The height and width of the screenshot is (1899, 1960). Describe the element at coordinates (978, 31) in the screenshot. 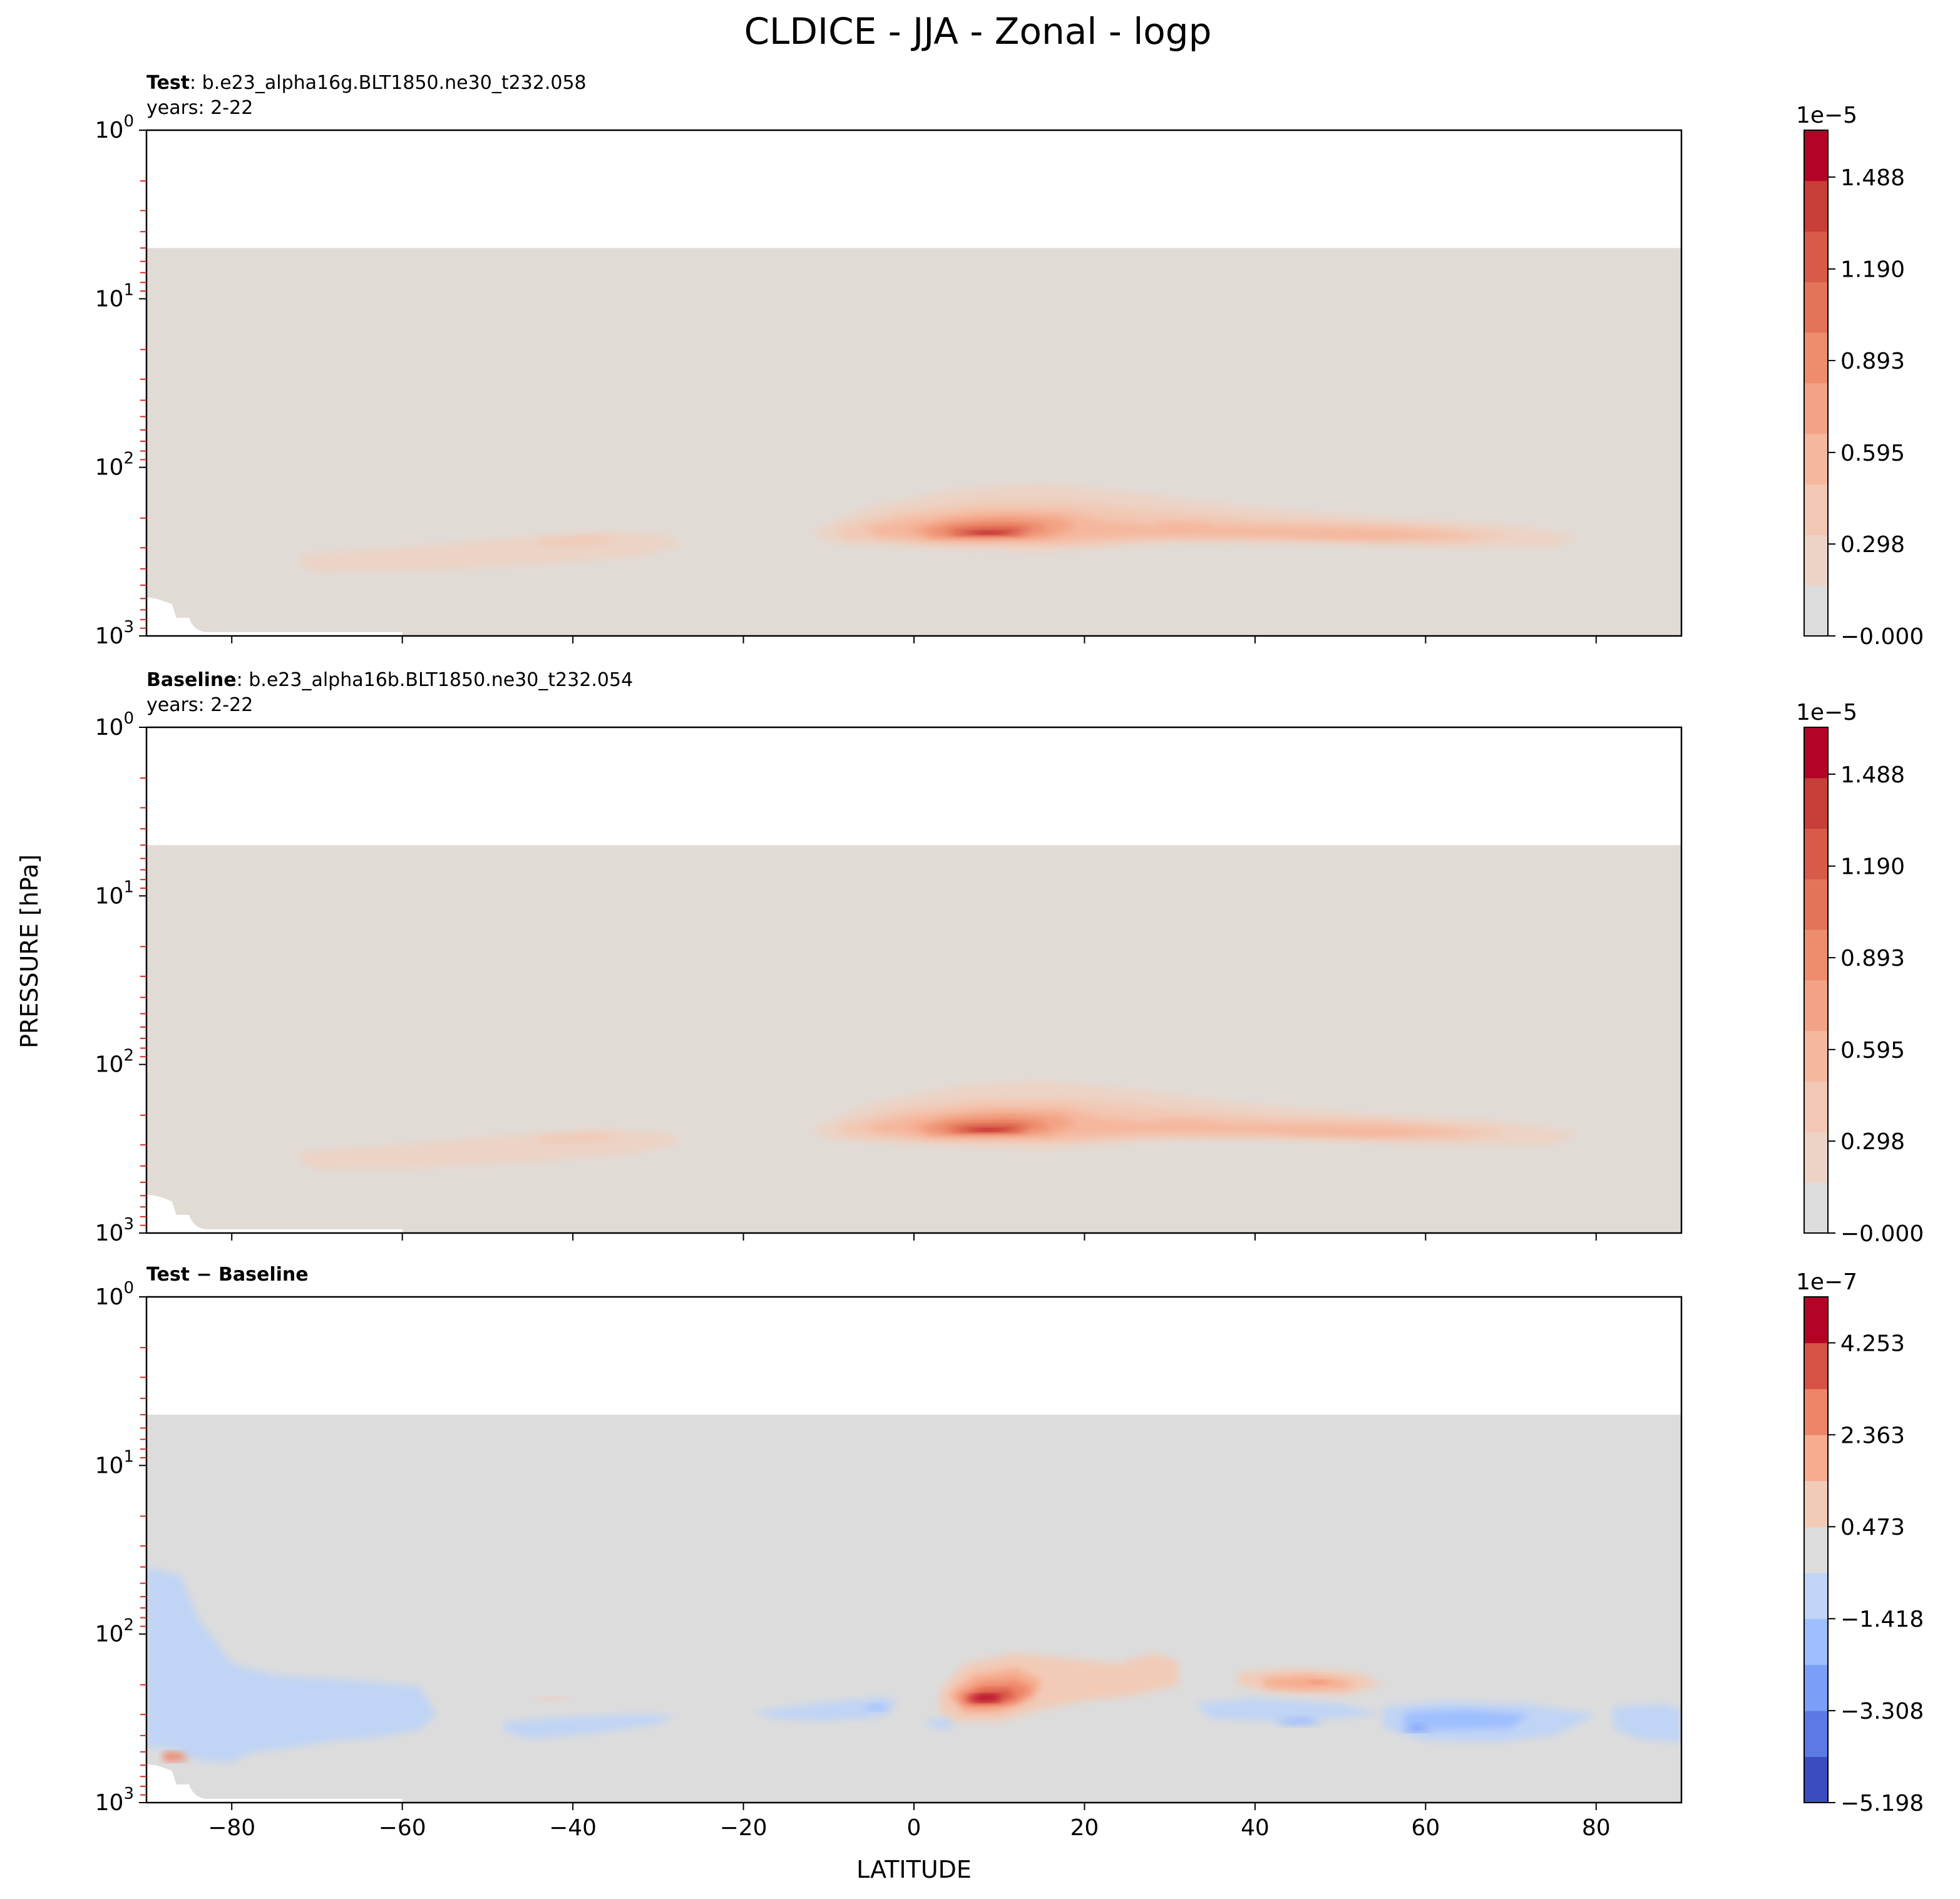

I see `figure-title: CLDICE - JJA - Zonal - logp` at that location.